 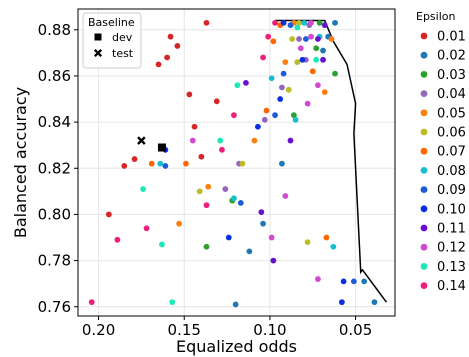 I want to click on y-tick-label: 0.86, so click(x=54, y=76).